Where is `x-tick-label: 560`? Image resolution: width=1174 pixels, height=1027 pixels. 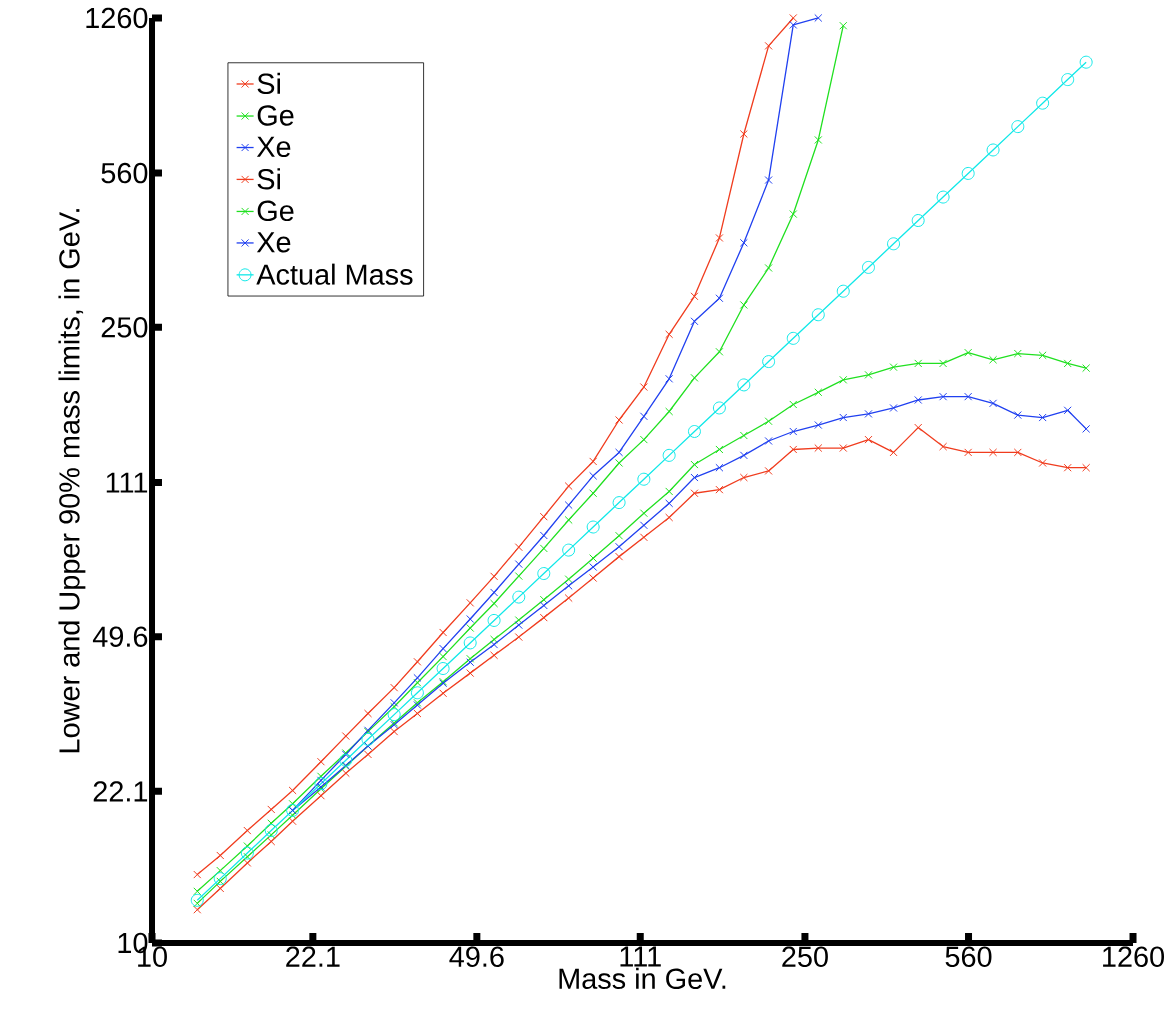 x-tick-label: 560 is located at coordinates (968, 956).